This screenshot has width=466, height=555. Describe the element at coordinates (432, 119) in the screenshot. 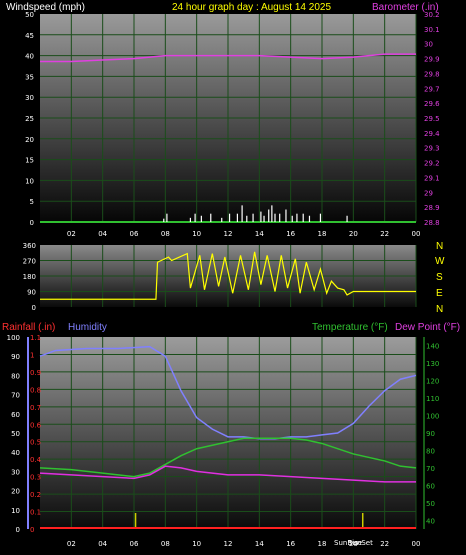

I see `barometer-tick-label: 29.5` at that location.